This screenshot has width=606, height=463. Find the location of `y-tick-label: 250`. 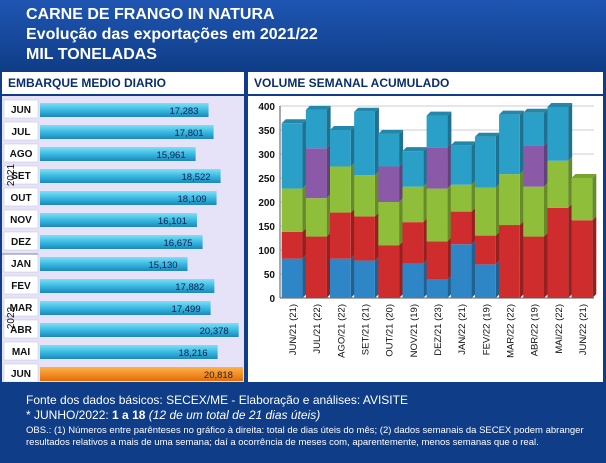

y-tick-label: 250 is located at coordinates (266, 179).